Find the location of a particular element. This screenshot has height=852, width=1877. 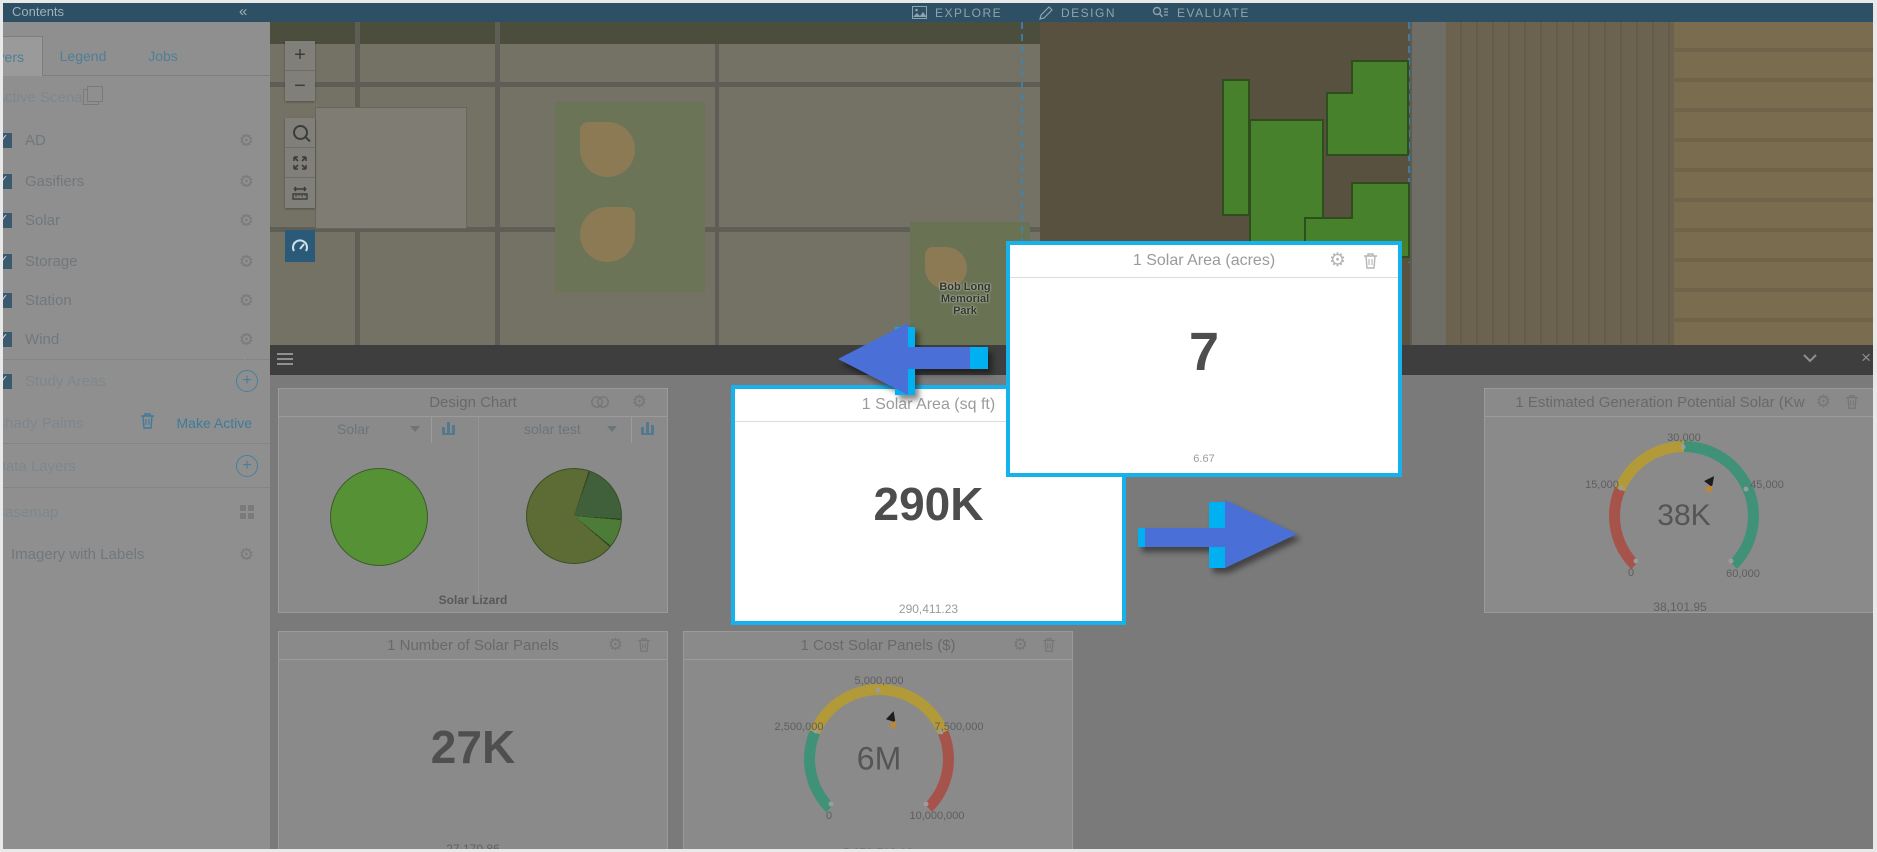

map-zoom-toolbar: + − is located at coordinates (300, 71).